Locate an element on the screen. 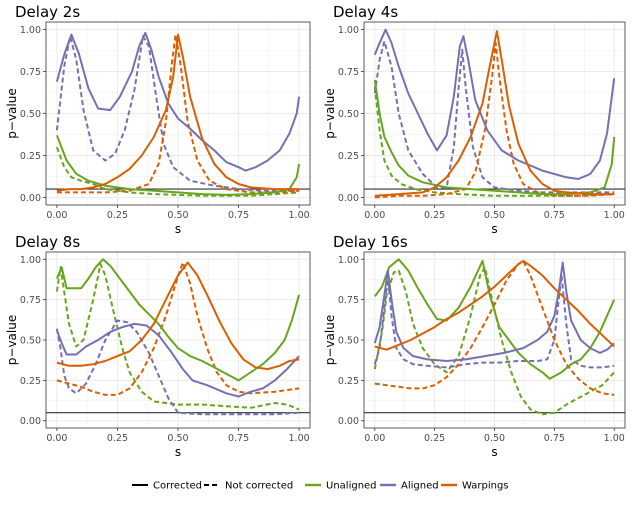  legend-label-linetype-1: Corrected is located at coordinates (177, 486).